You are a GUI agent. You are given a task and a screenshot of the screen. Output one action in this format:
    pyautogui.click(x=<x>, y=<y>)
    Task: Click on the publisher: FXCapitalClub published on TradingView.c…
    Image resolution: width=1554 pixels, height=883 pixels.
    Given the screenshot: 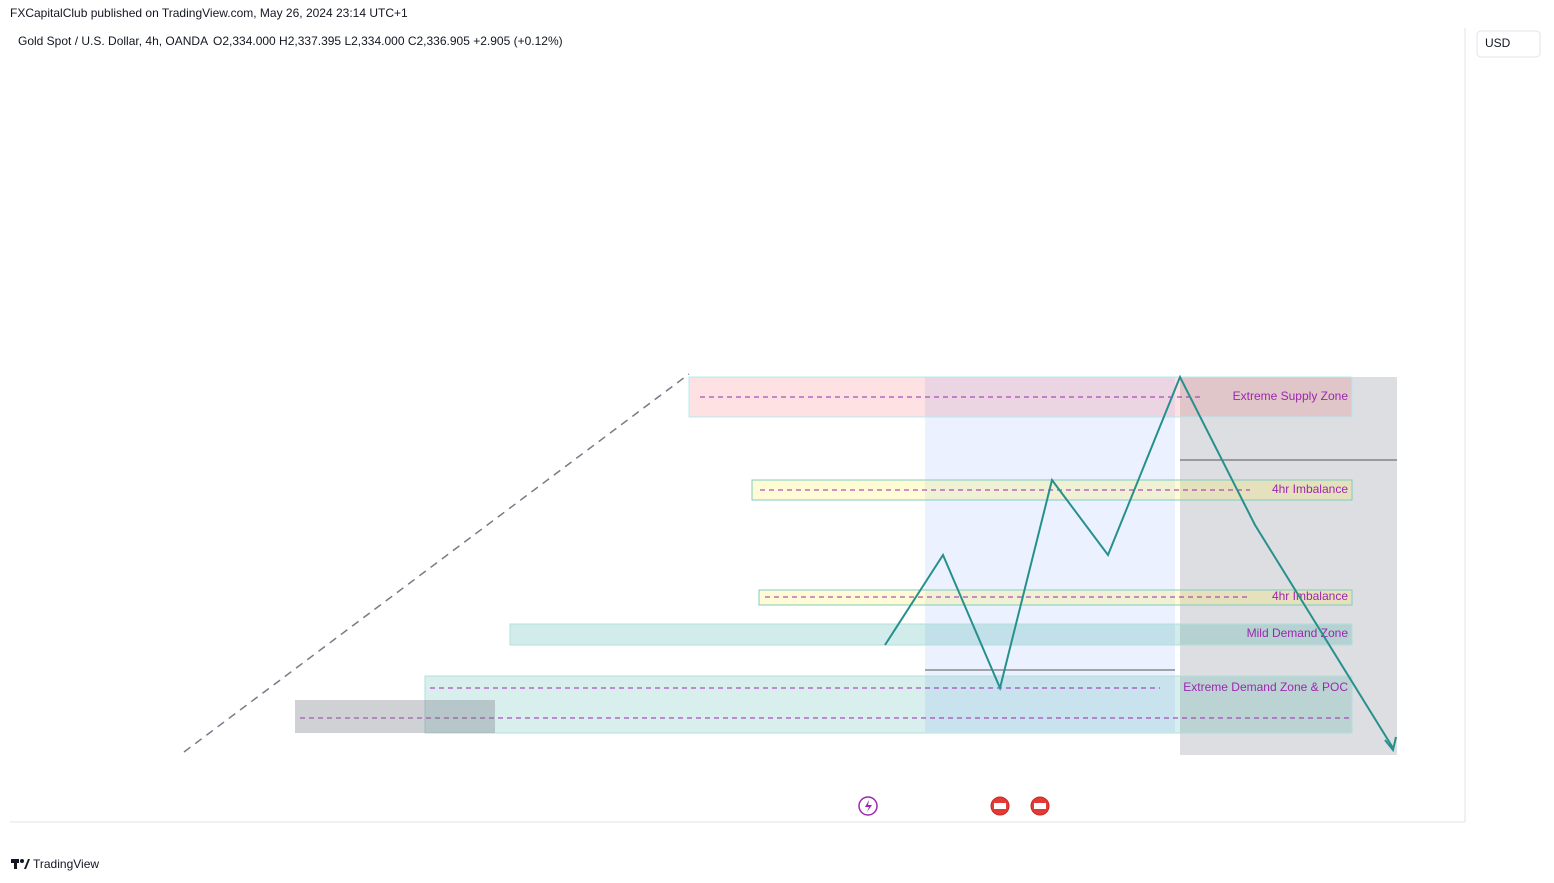 What is the action you would take?
    pyautogui.click(x=209, y=13)
    